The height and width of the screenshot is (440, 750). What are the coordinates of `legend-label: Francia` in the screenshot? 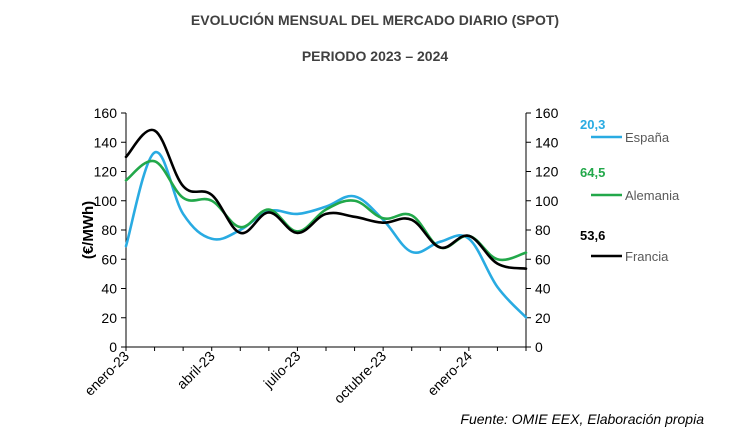 It's located at (647, 256).